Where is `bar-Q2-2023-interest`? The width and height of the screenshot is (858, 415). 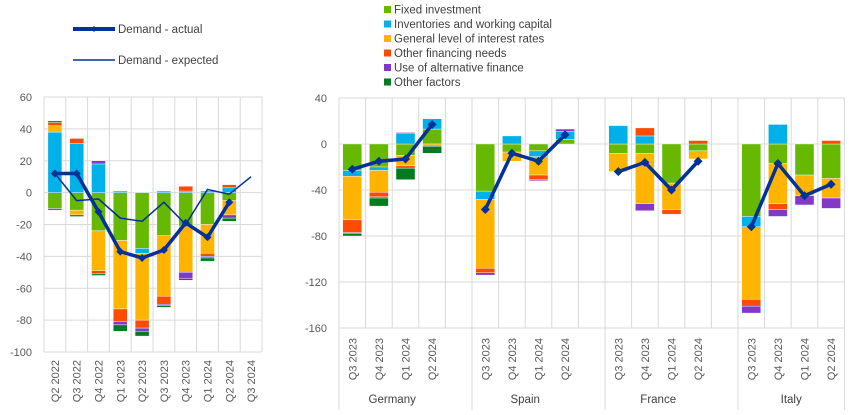 bar-Q2-2023-interest is located at coordinates (142, 286).